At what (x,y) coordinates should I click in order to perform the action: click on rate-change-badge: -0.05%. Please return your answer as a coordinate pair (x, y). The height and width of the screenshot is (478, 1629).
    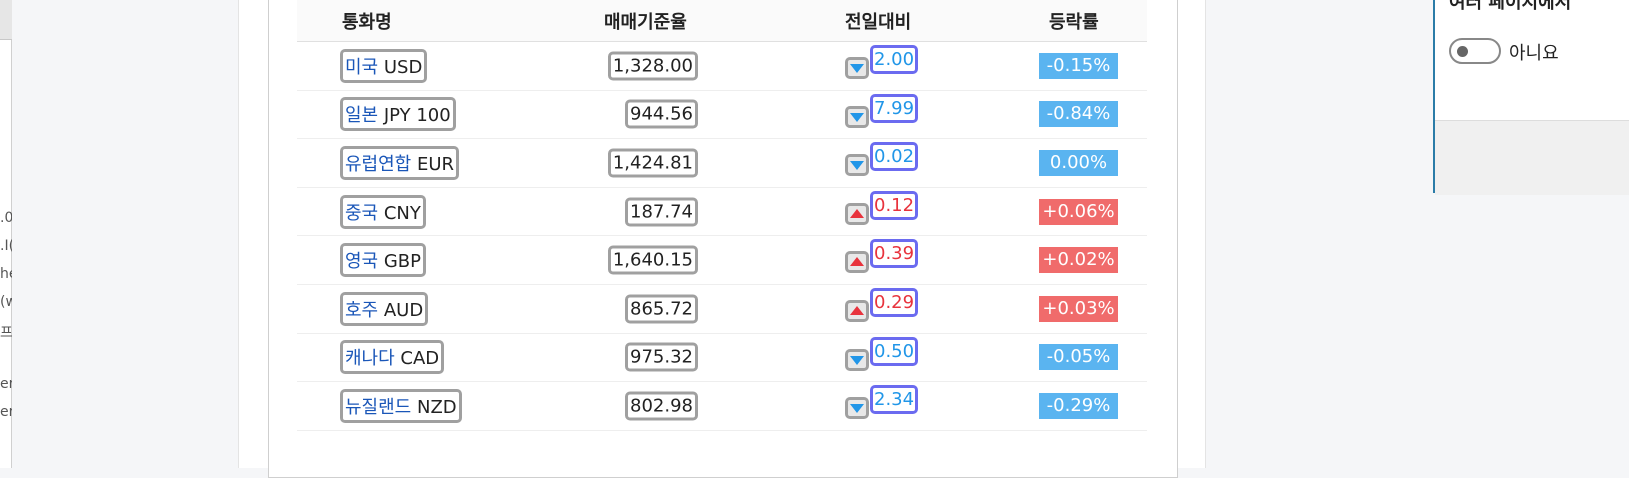
    Looking at the image, I should click on (1078, 357).